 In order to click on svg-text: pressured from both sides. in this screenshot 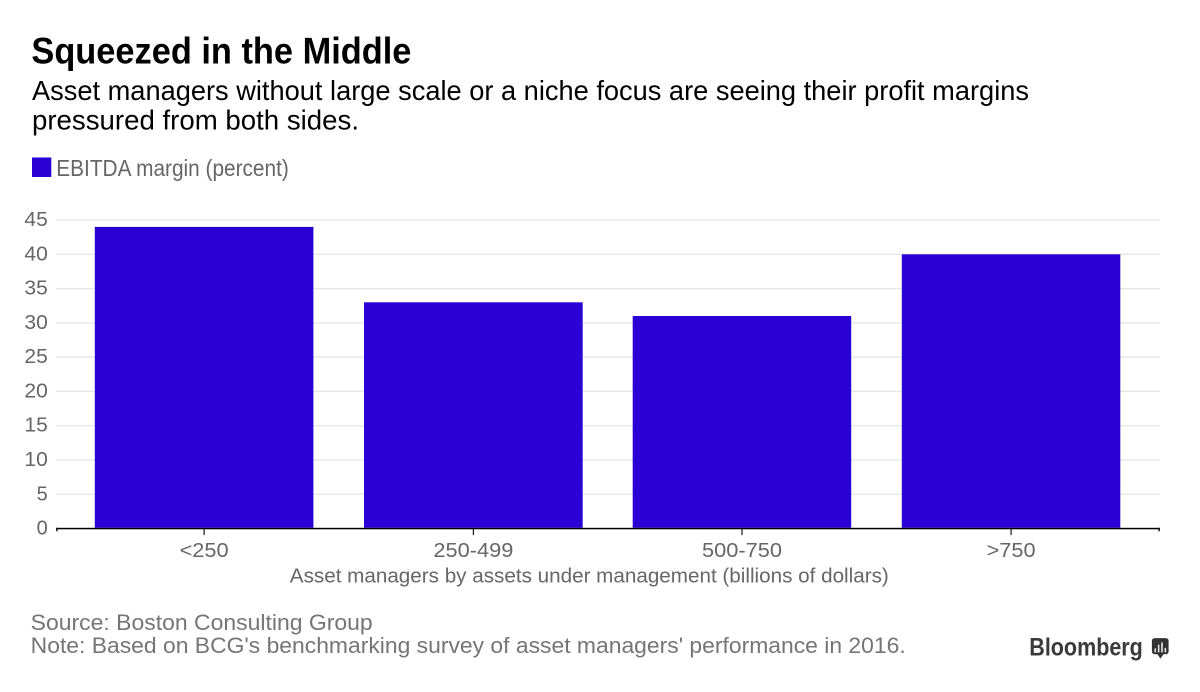, I will do `click(195, 120)`.